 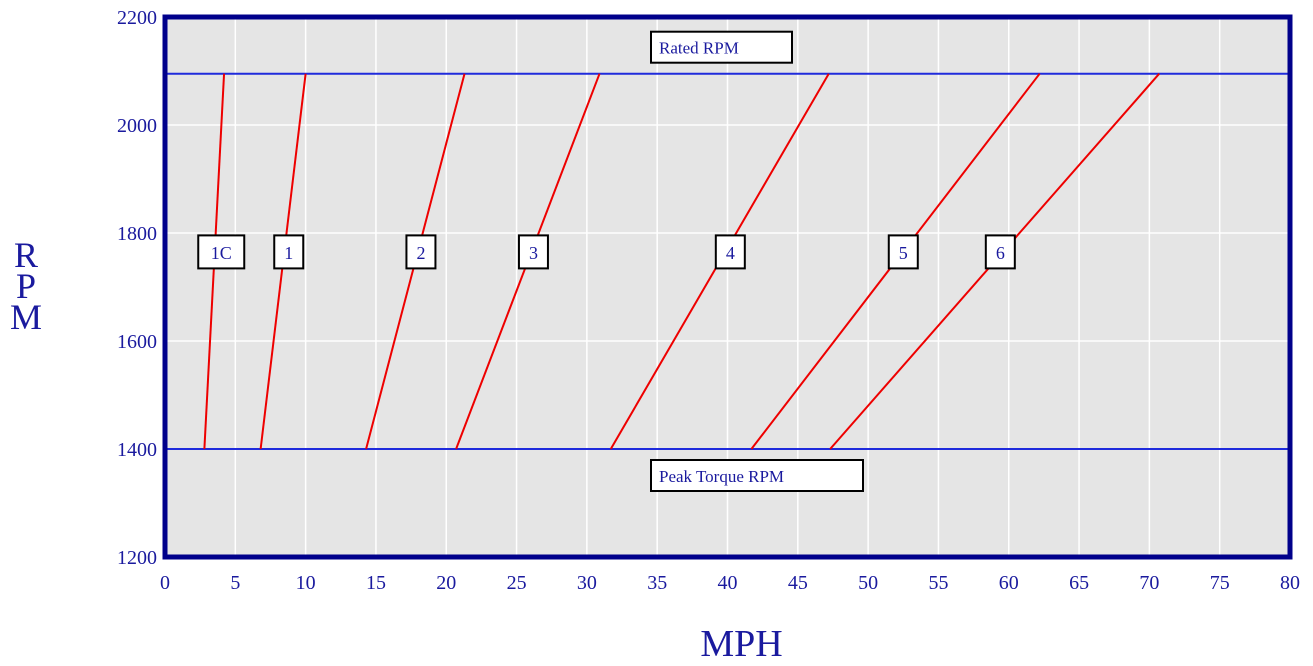 I want to click on x-tick-label: 50, so click(x=868, y=583).